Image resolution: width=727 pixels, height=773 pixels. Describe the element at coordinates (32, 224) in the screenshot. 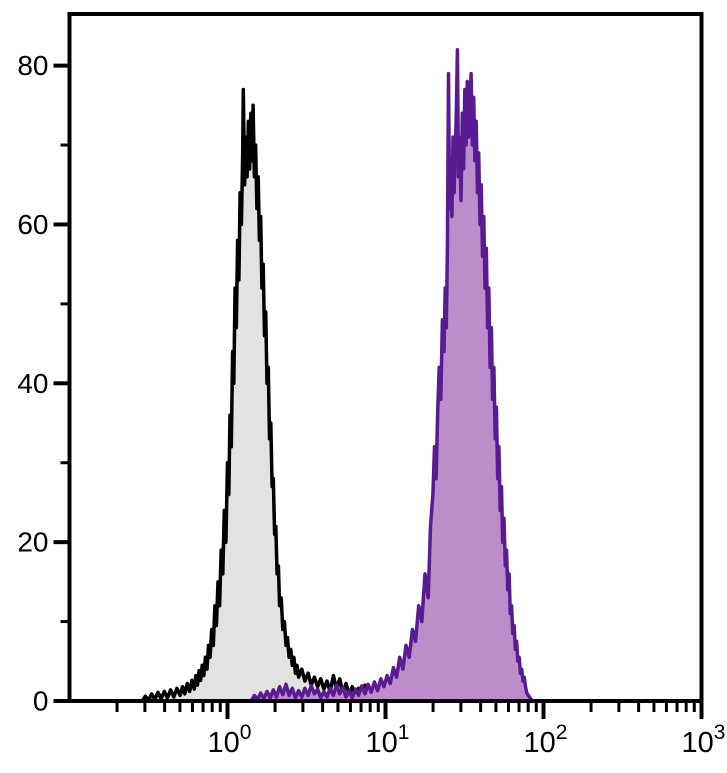

I see `y-axis-tick-label: 60` at that location.